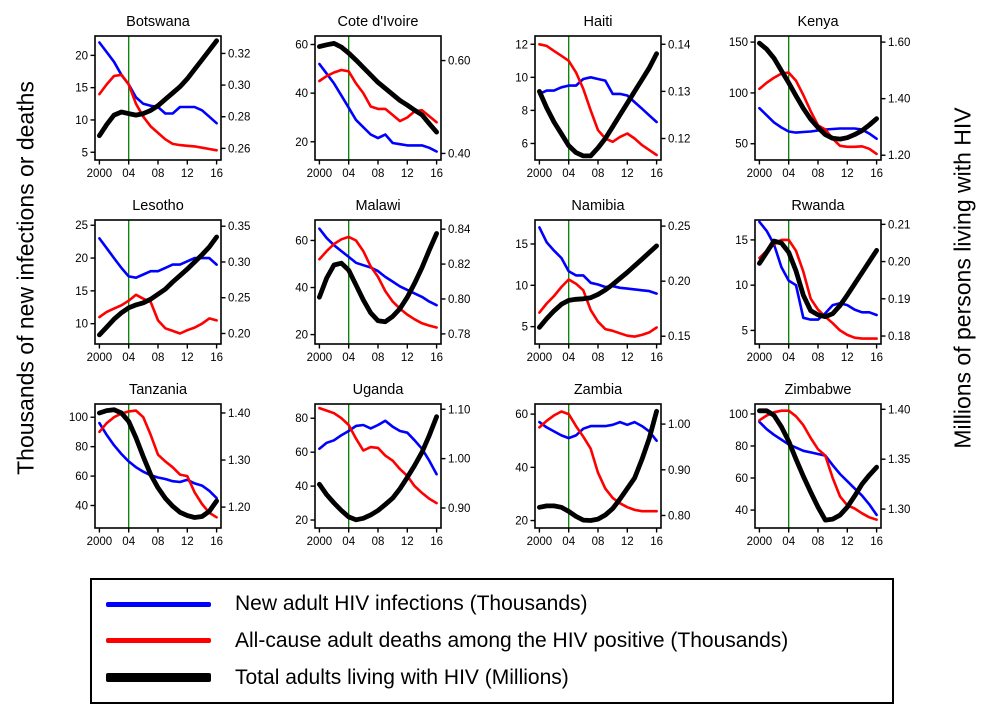 The width and height of the screenshot is (990, 720). I want to click on legend-item-total: Total adults living with HIV (Millions), so click(492, 678).